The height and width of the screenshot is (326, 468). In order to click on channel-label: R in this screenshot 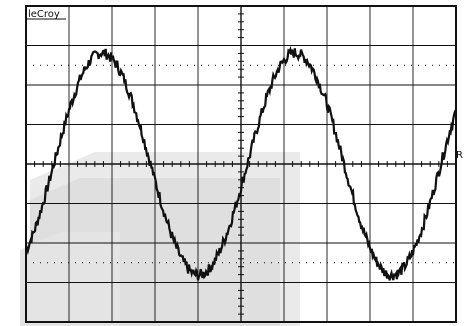, I will do `click(459, 155)`.